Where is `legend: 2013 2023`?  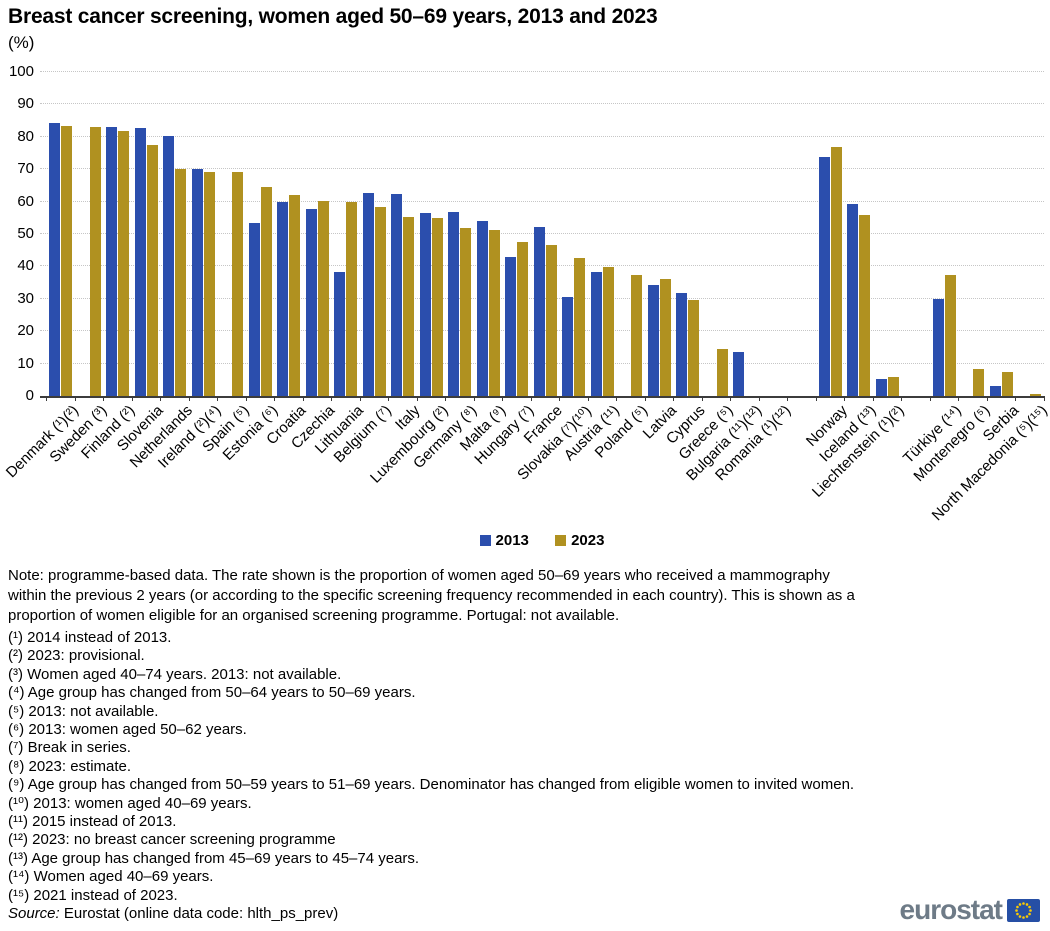 legend: 2013 2023 is located at coordinates (542, 540).